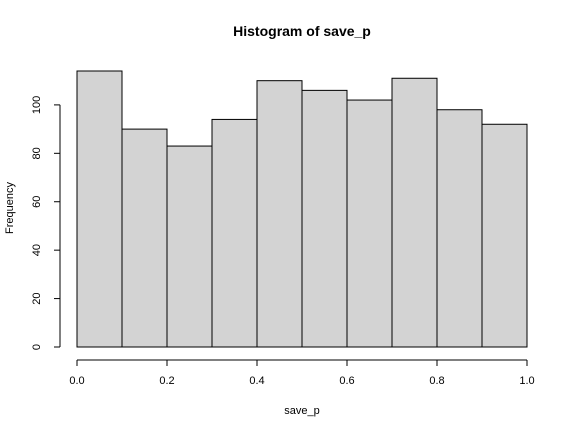 This screenshot has width=576, height=432. What do you see at coordinates (301, 411) in the screenshot?
I see `x-axis-label: save_p` at bounding box center [301, 411].